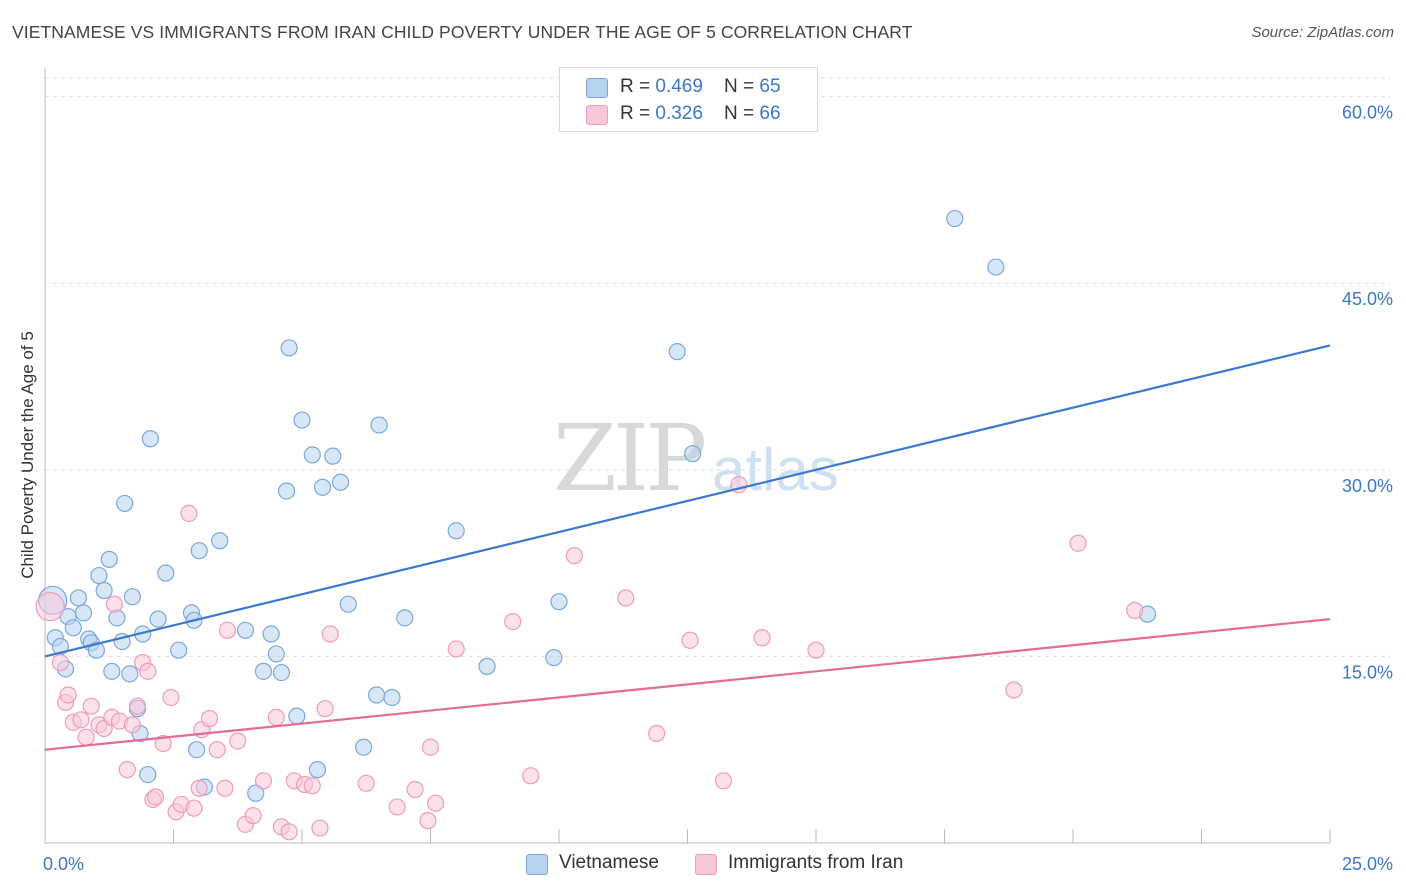 This screenshot has height=892, width=1406. I want to click on x-tick-label: 0.0%, so click(63, 864).